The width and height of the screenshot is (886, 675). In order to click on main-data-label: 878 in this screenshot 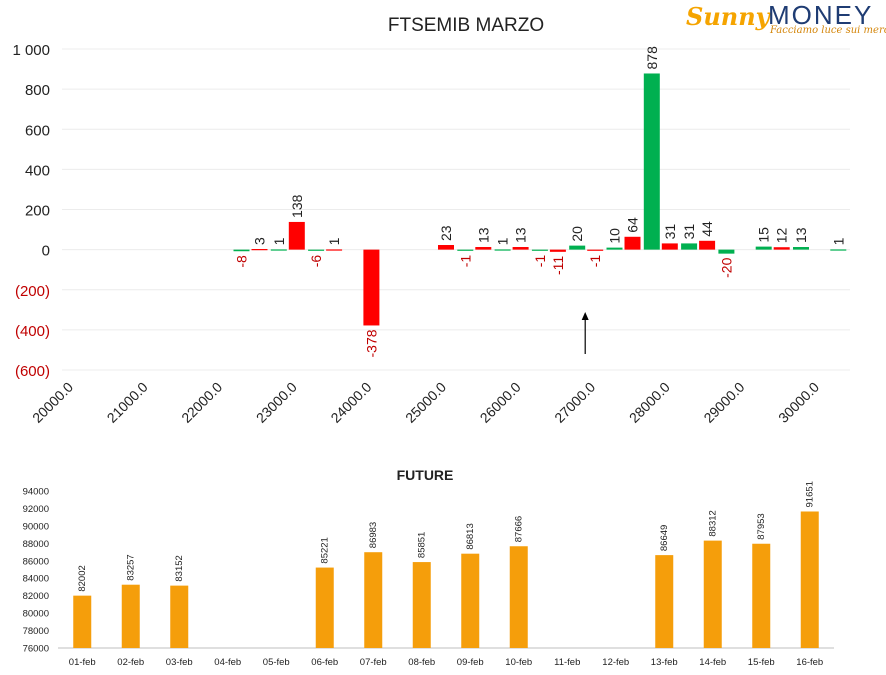, I will do `click(652, 58)`.